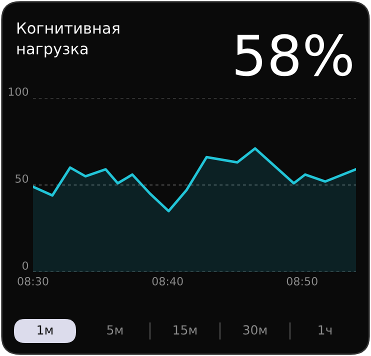 The image size is (371, 356). What do you see at coordinates (302, 281) in the screenshot?
I see `x-tick-label: 08:50` at bounding box center [302, 281].